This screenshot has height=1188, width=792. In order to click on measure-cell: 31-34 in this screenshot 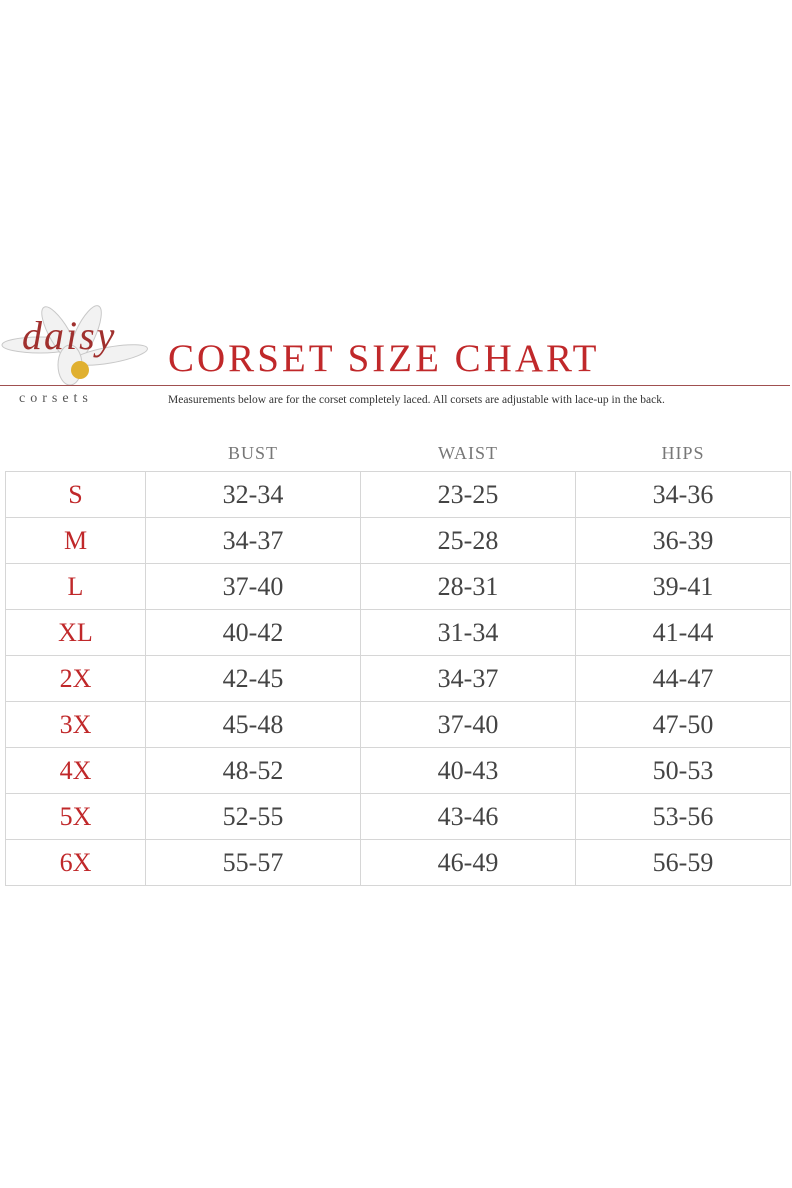, I will do `click(468, 632)`.